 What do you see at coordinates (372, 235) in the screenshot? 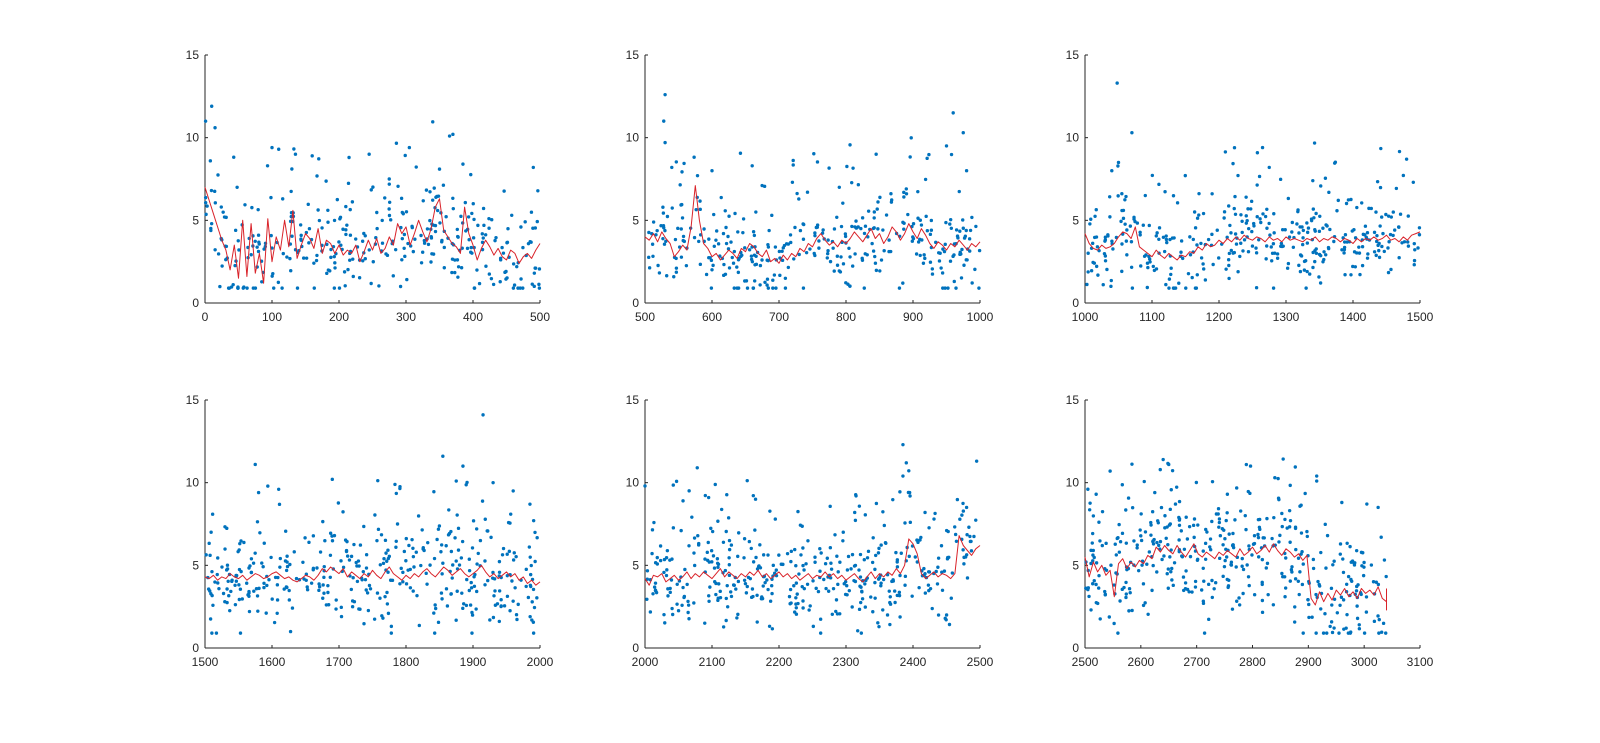
I see `moving-average-line` at bounding box center [372, 235].